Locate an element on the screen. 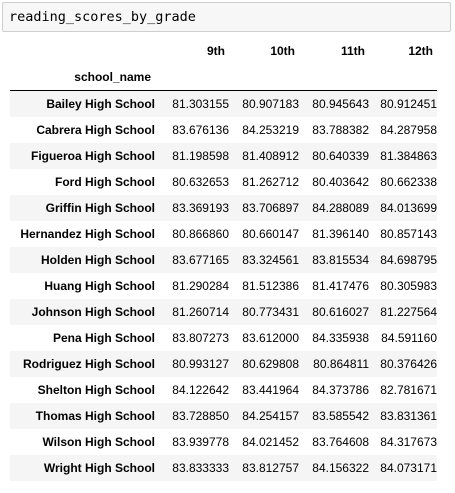  score-cell-12th: 81.384863 is located at coordinates (408, 155).